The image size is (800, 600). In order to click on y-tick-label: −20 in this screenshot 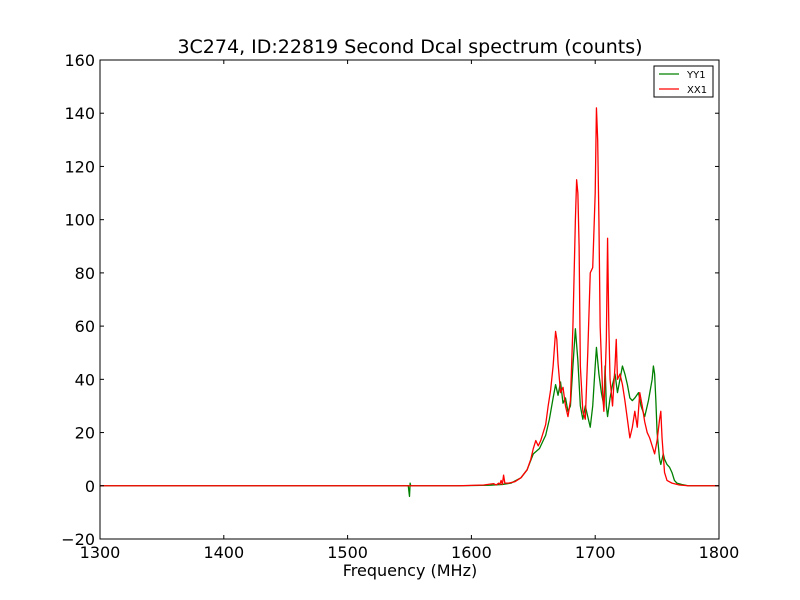, I will do `click(78, 539)`.